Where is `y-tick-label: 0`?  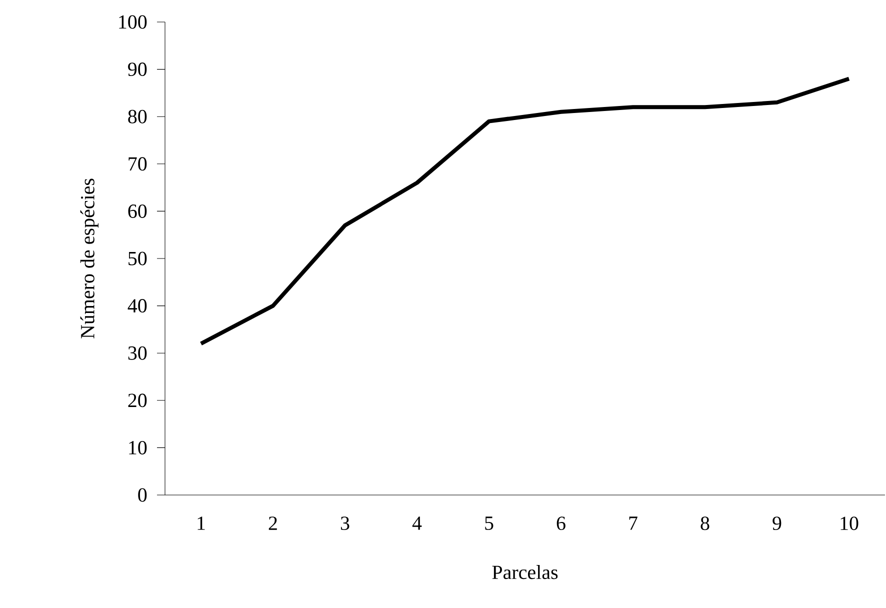
y-tick-label: 0 is located at coordinates (142, 495).